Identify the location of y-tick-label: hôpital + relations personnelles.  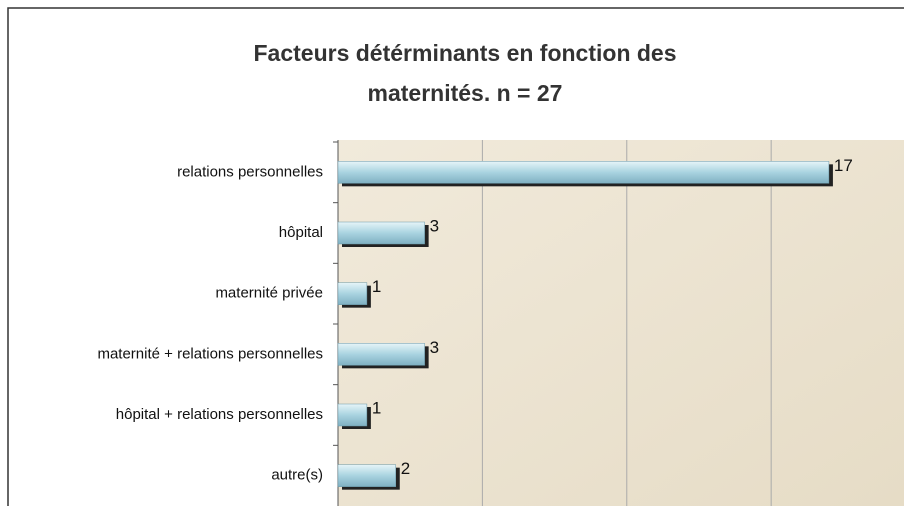
(219, 414).